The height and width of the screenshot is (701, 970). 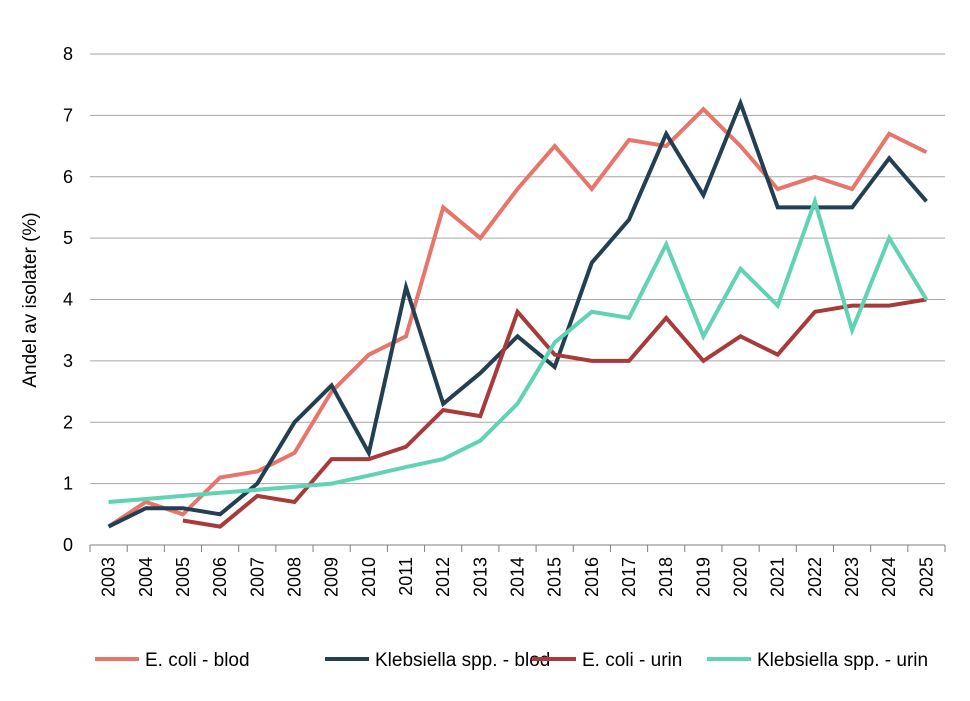 What do you see at coordinates (889, 577) in the screenshot?
I see `x-tick-label: 2024` at bounding box center [889, 577].